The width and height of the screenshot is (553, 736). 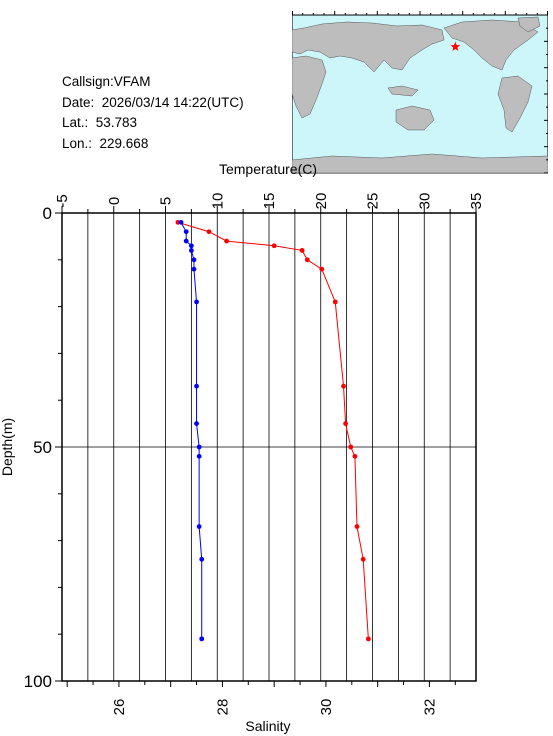 What do you see at coordinates (166, 201) in the screenshot?
I see `temperature-tick-label: 5` at bounding box center [166, 201].